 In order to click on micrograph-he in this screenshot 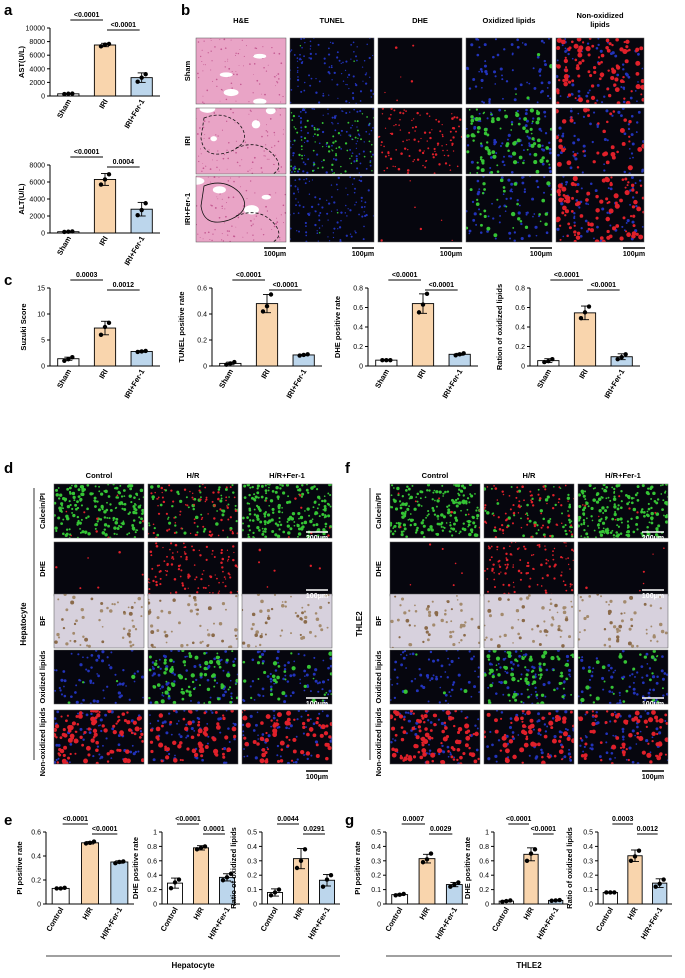, I will do `click(241, 209)`.